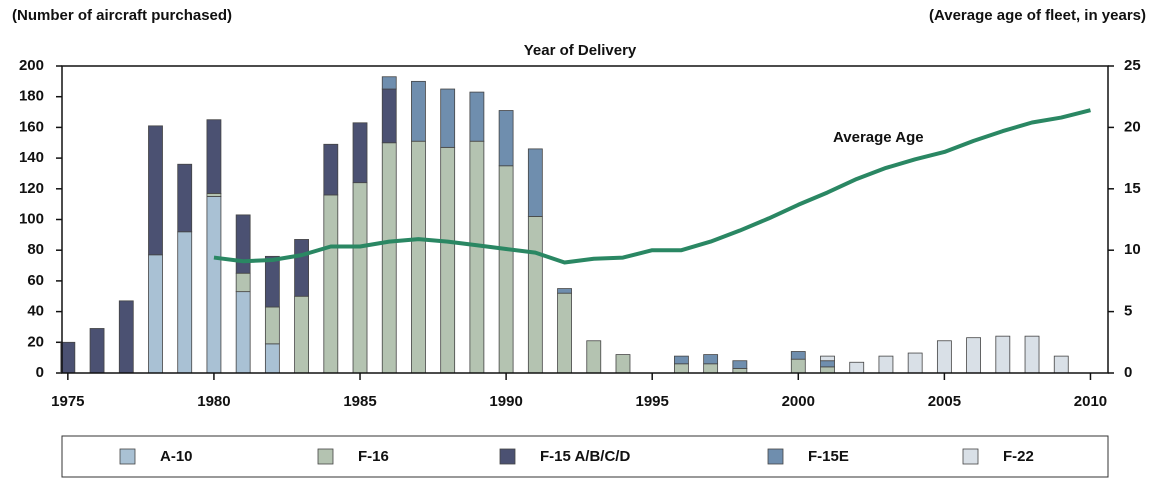 The image size is (1158, 478). Describe the element at coordinates (828, 456) in the screenshot. I see `legend-label: F-15E` at that location.